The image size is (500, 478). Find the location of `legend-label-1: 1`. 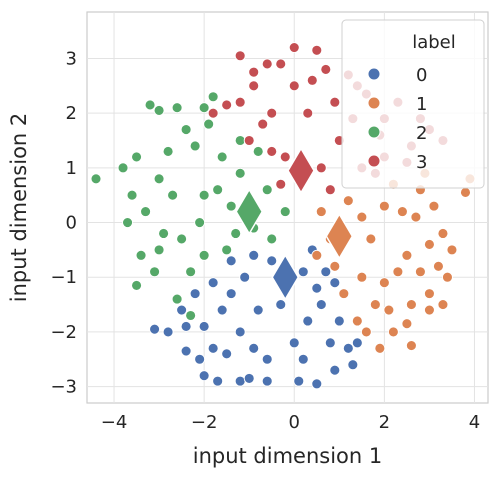

legend-label-1: 1 is located at coordinates (421, 104).